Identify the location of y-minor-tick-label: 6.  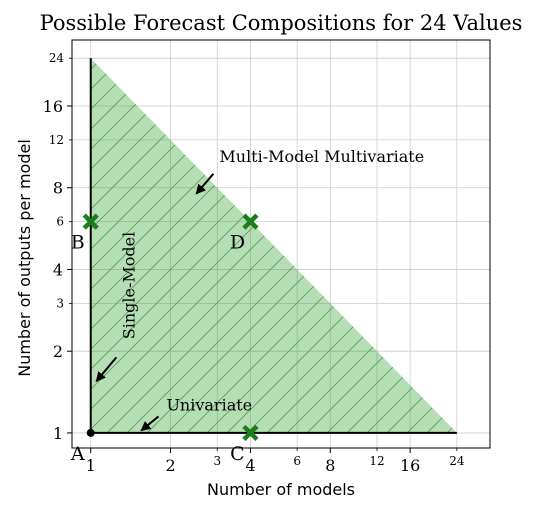
(60, 222).